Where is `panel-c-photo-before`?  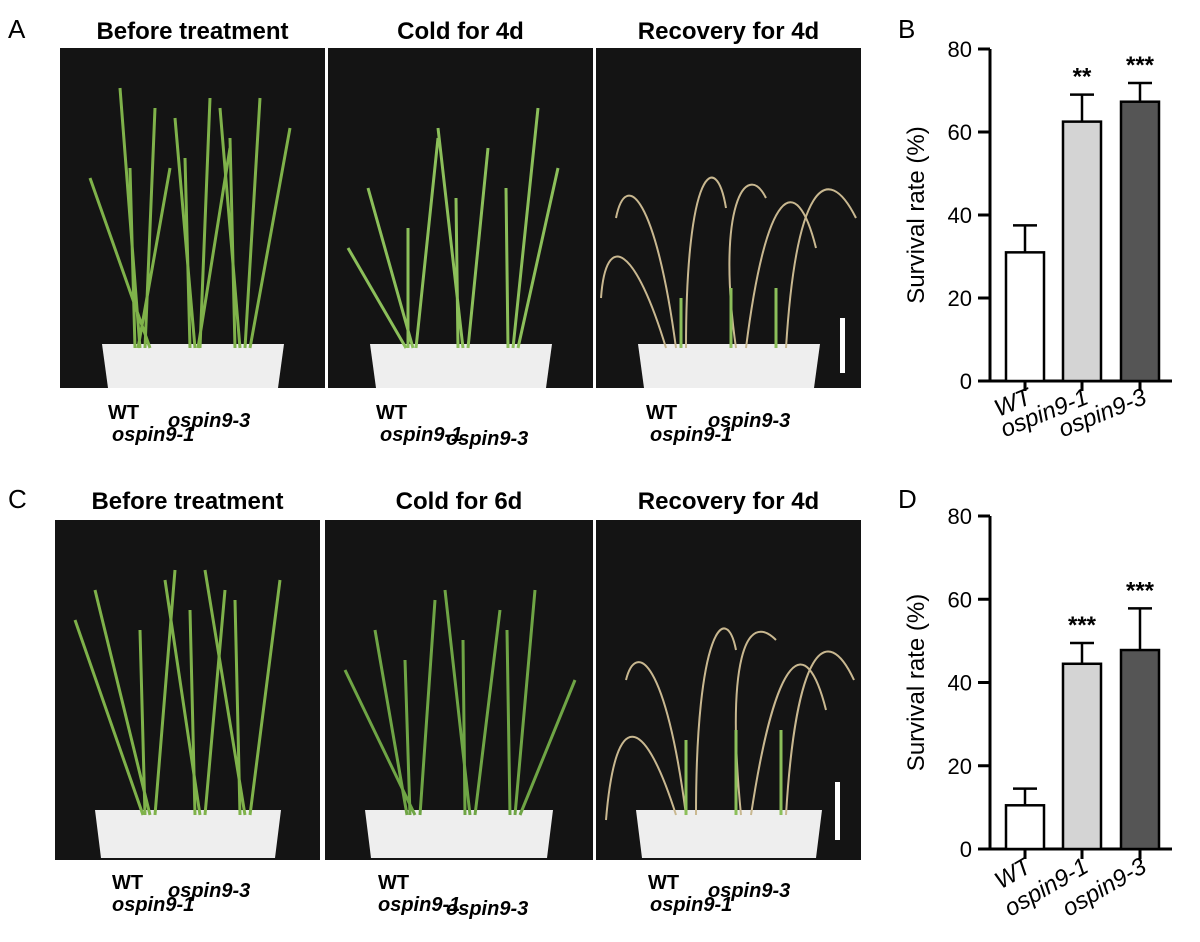 panel-c-photo-before is located at coordinates (187, 690).